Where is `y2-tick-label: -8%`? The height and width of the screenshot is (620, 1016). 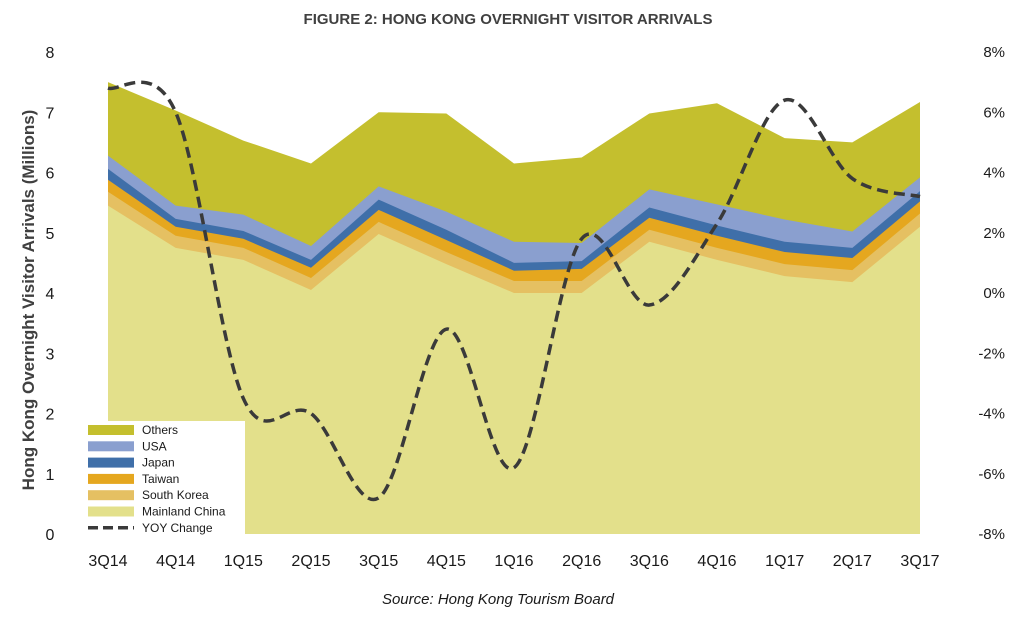 y2-tick-label: -8% is located at coordinates (991, 534).